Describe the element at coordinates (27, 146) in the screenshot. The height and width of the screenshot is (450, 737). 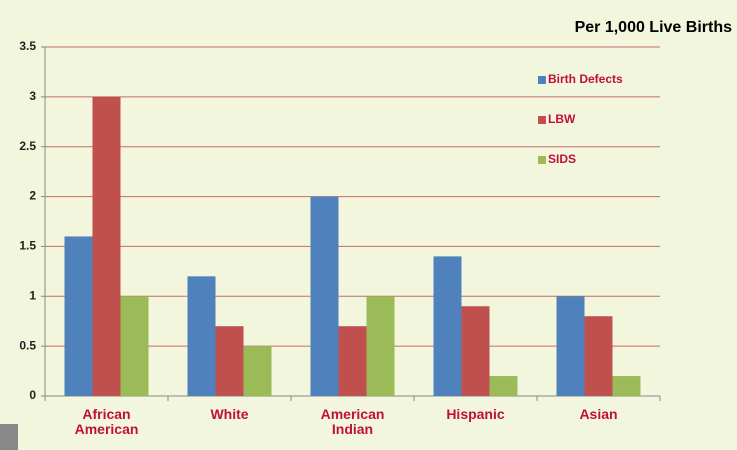
I see `y-tick-label: 2.5` at that location.